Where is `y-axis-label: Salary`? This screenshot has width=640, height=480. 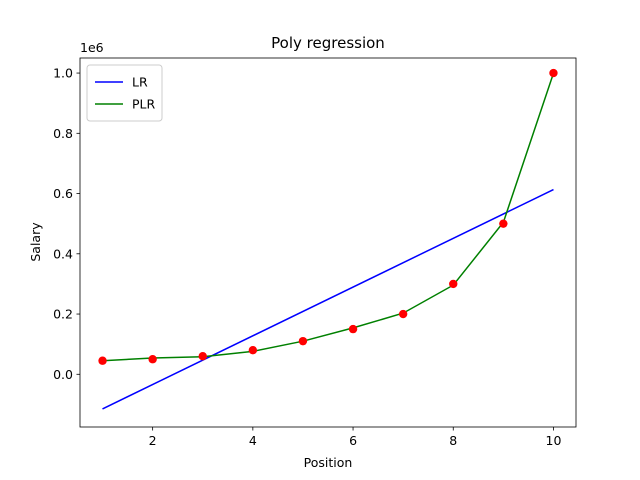 y-axis-label: Salary is located at coordinates (35, 242).